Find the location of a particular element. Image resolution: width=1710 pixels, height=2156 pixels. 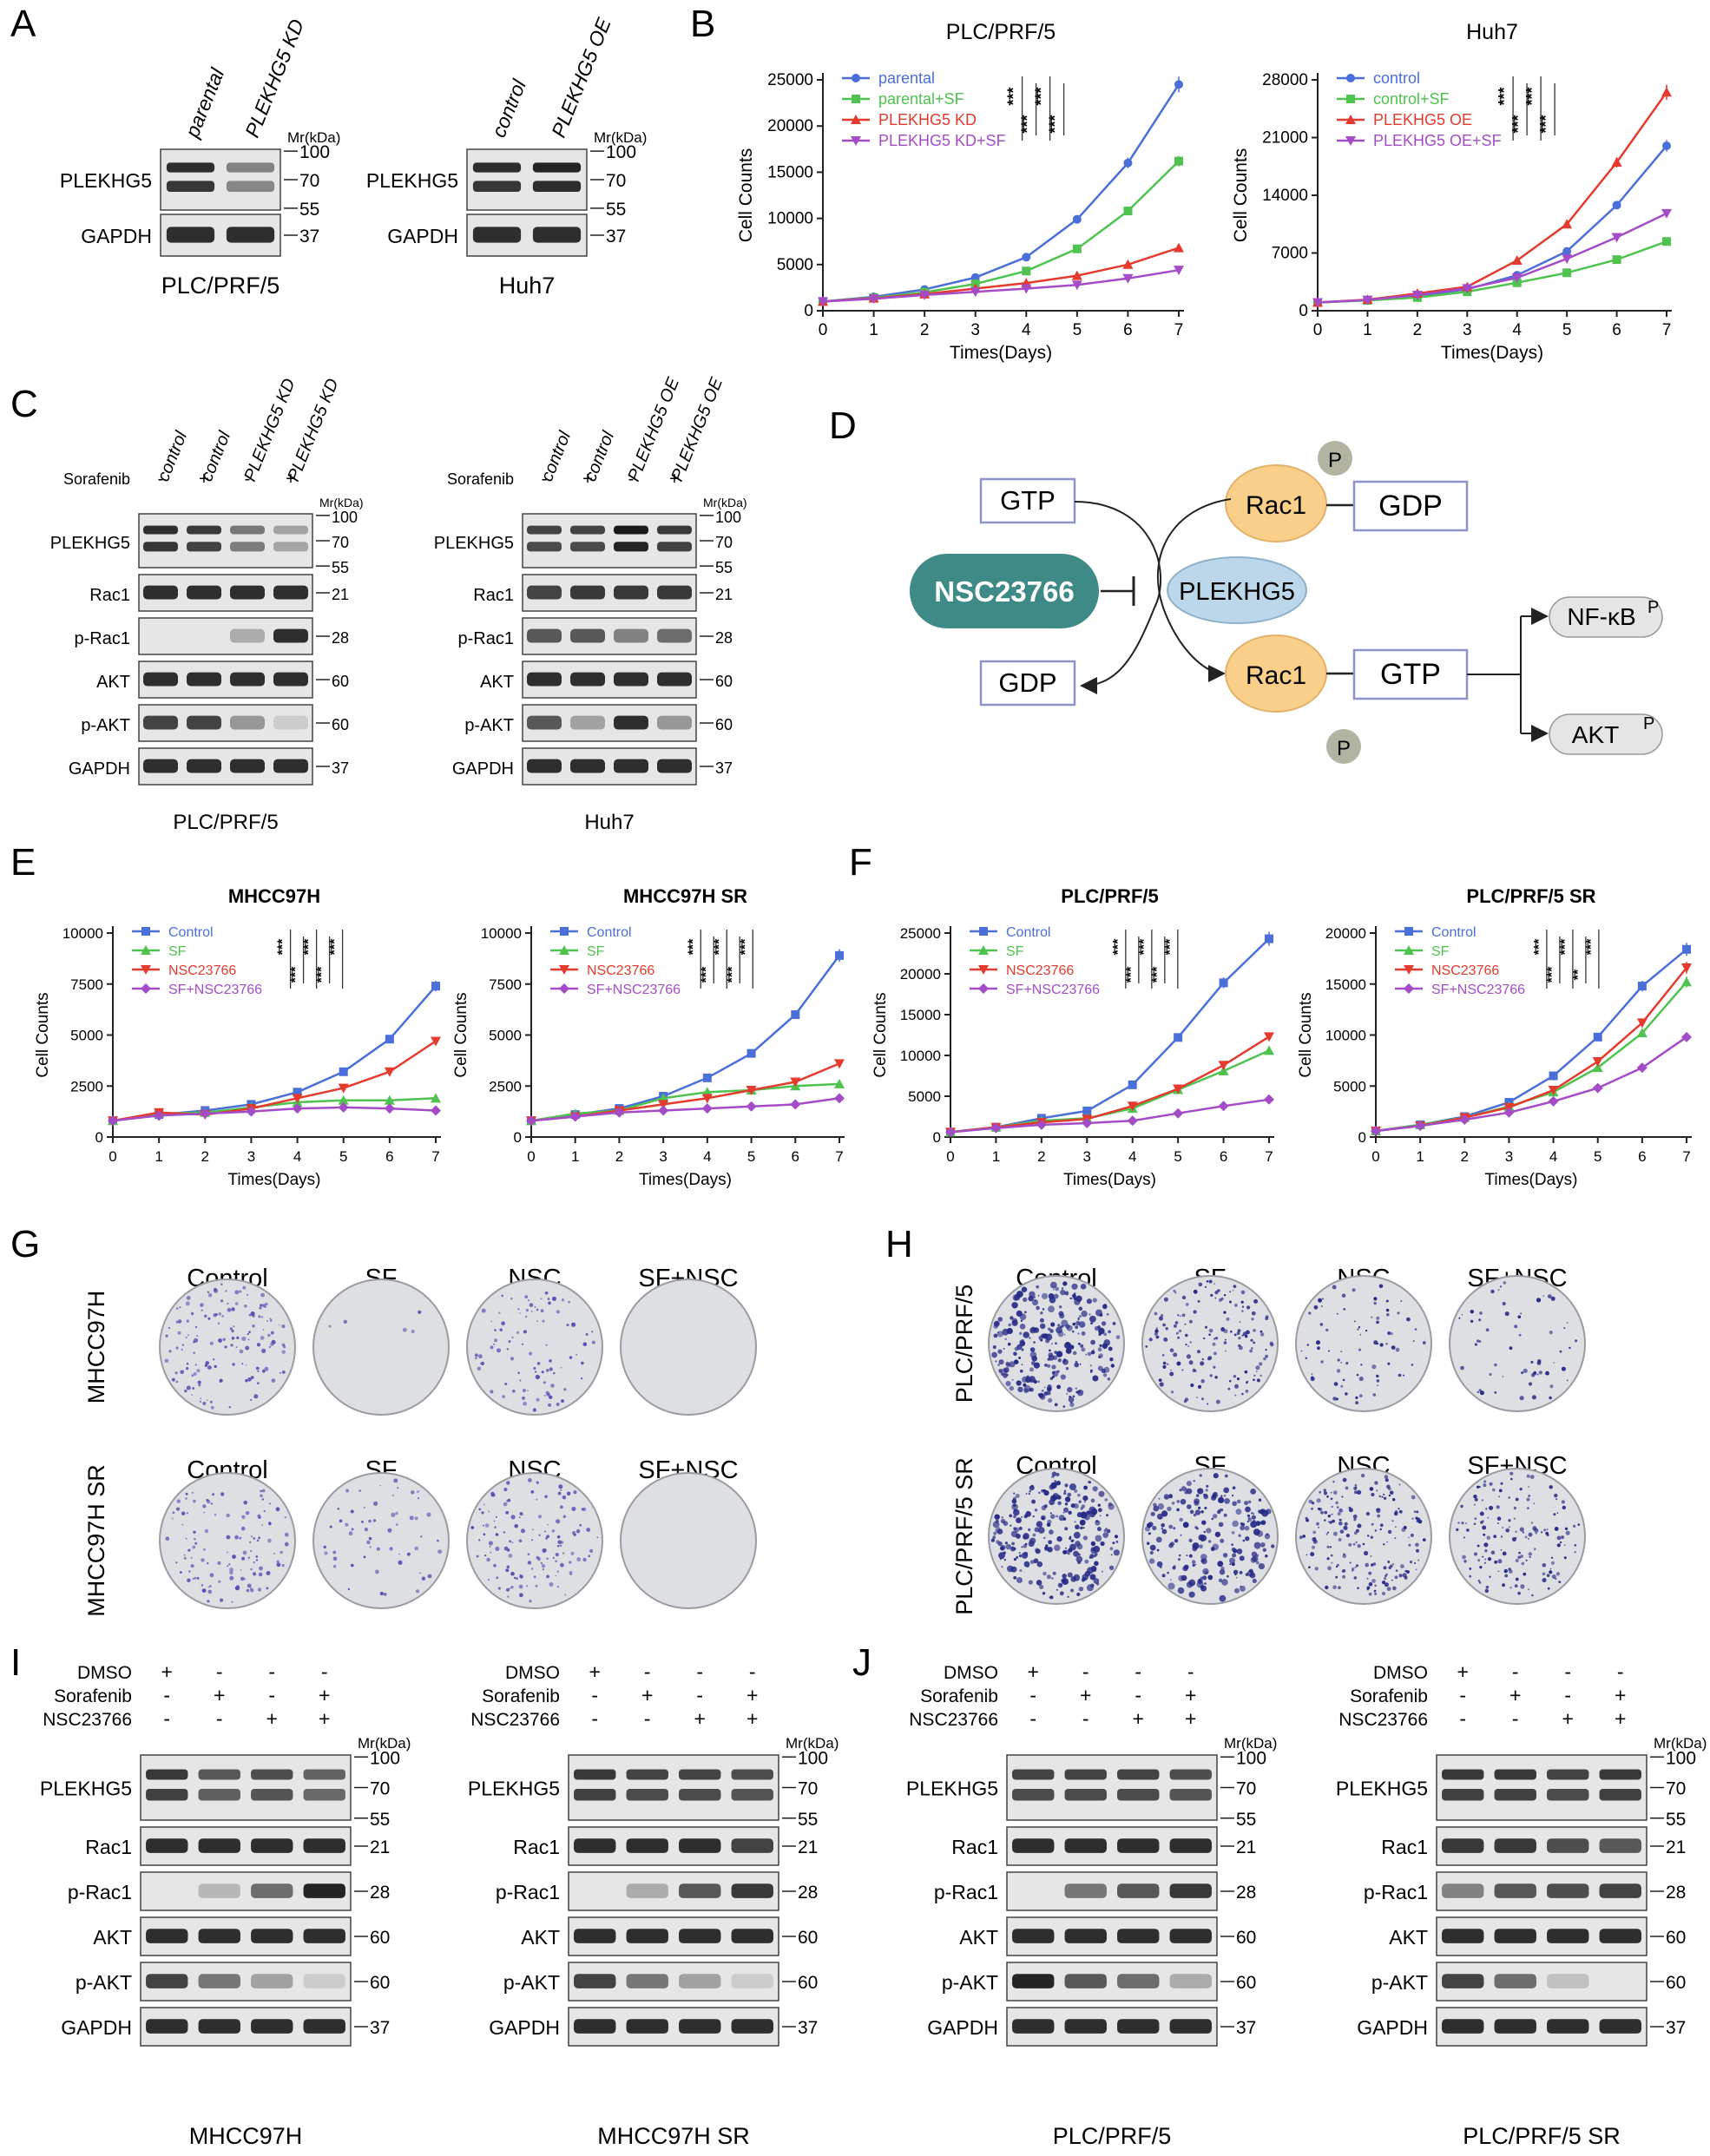

significance-label: *** is located at coordinates (693, 946).